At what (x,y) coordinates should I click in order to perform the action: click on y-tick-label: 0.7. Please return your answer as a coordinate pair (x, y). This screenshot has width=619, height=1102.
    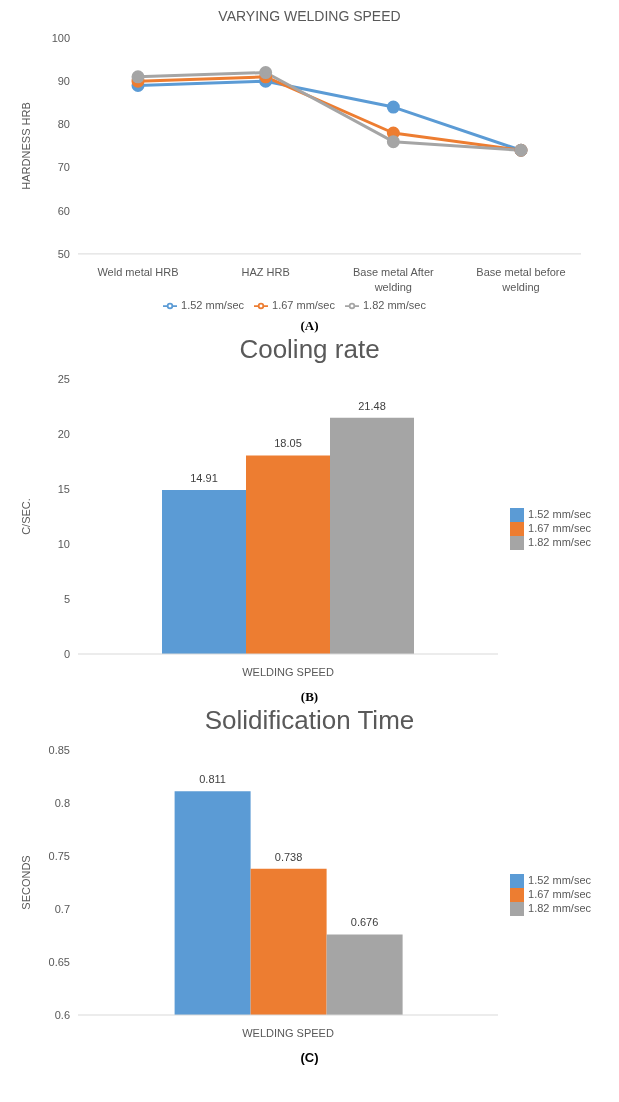
    Looking at the image, I should click on (62, 908).